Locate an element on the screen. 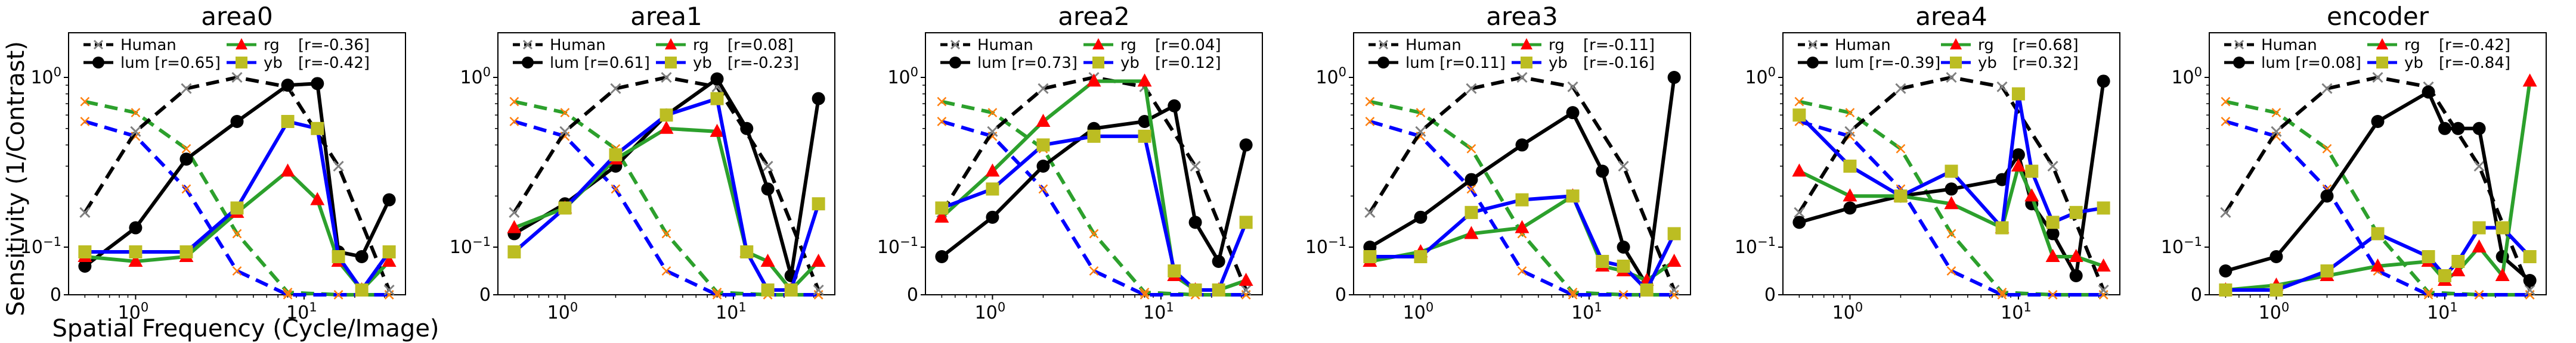 Image resolution: width=2576 pixels, height=343 pixels. panel-title: encoder is located at coordinates (2378, 17).